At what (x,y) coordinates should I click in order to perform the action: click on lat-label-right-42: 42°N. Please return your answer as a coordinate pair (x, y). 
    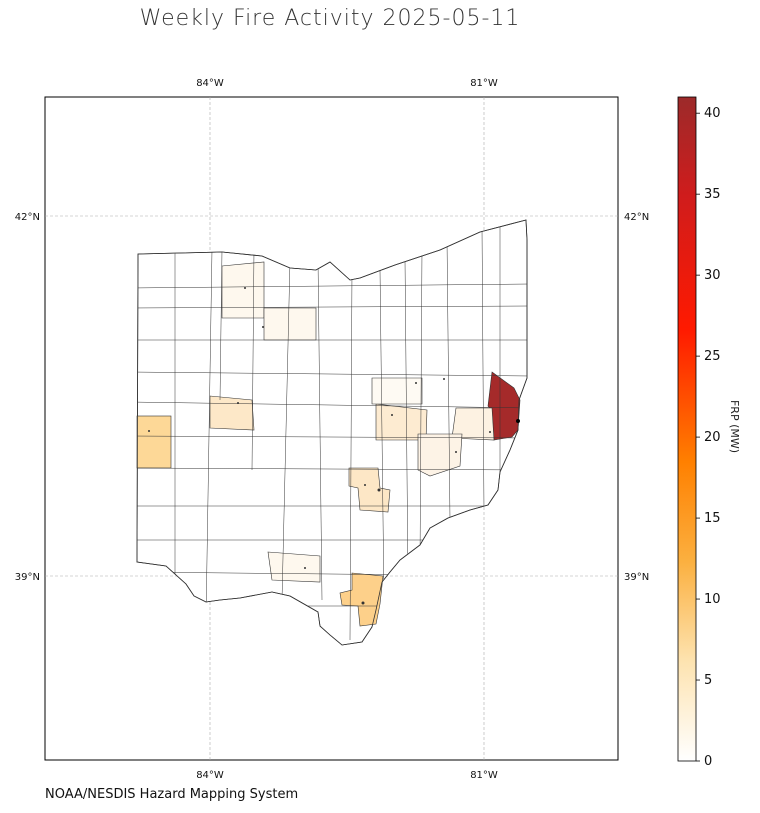
    Looking at the image, I should click on (636, 217).